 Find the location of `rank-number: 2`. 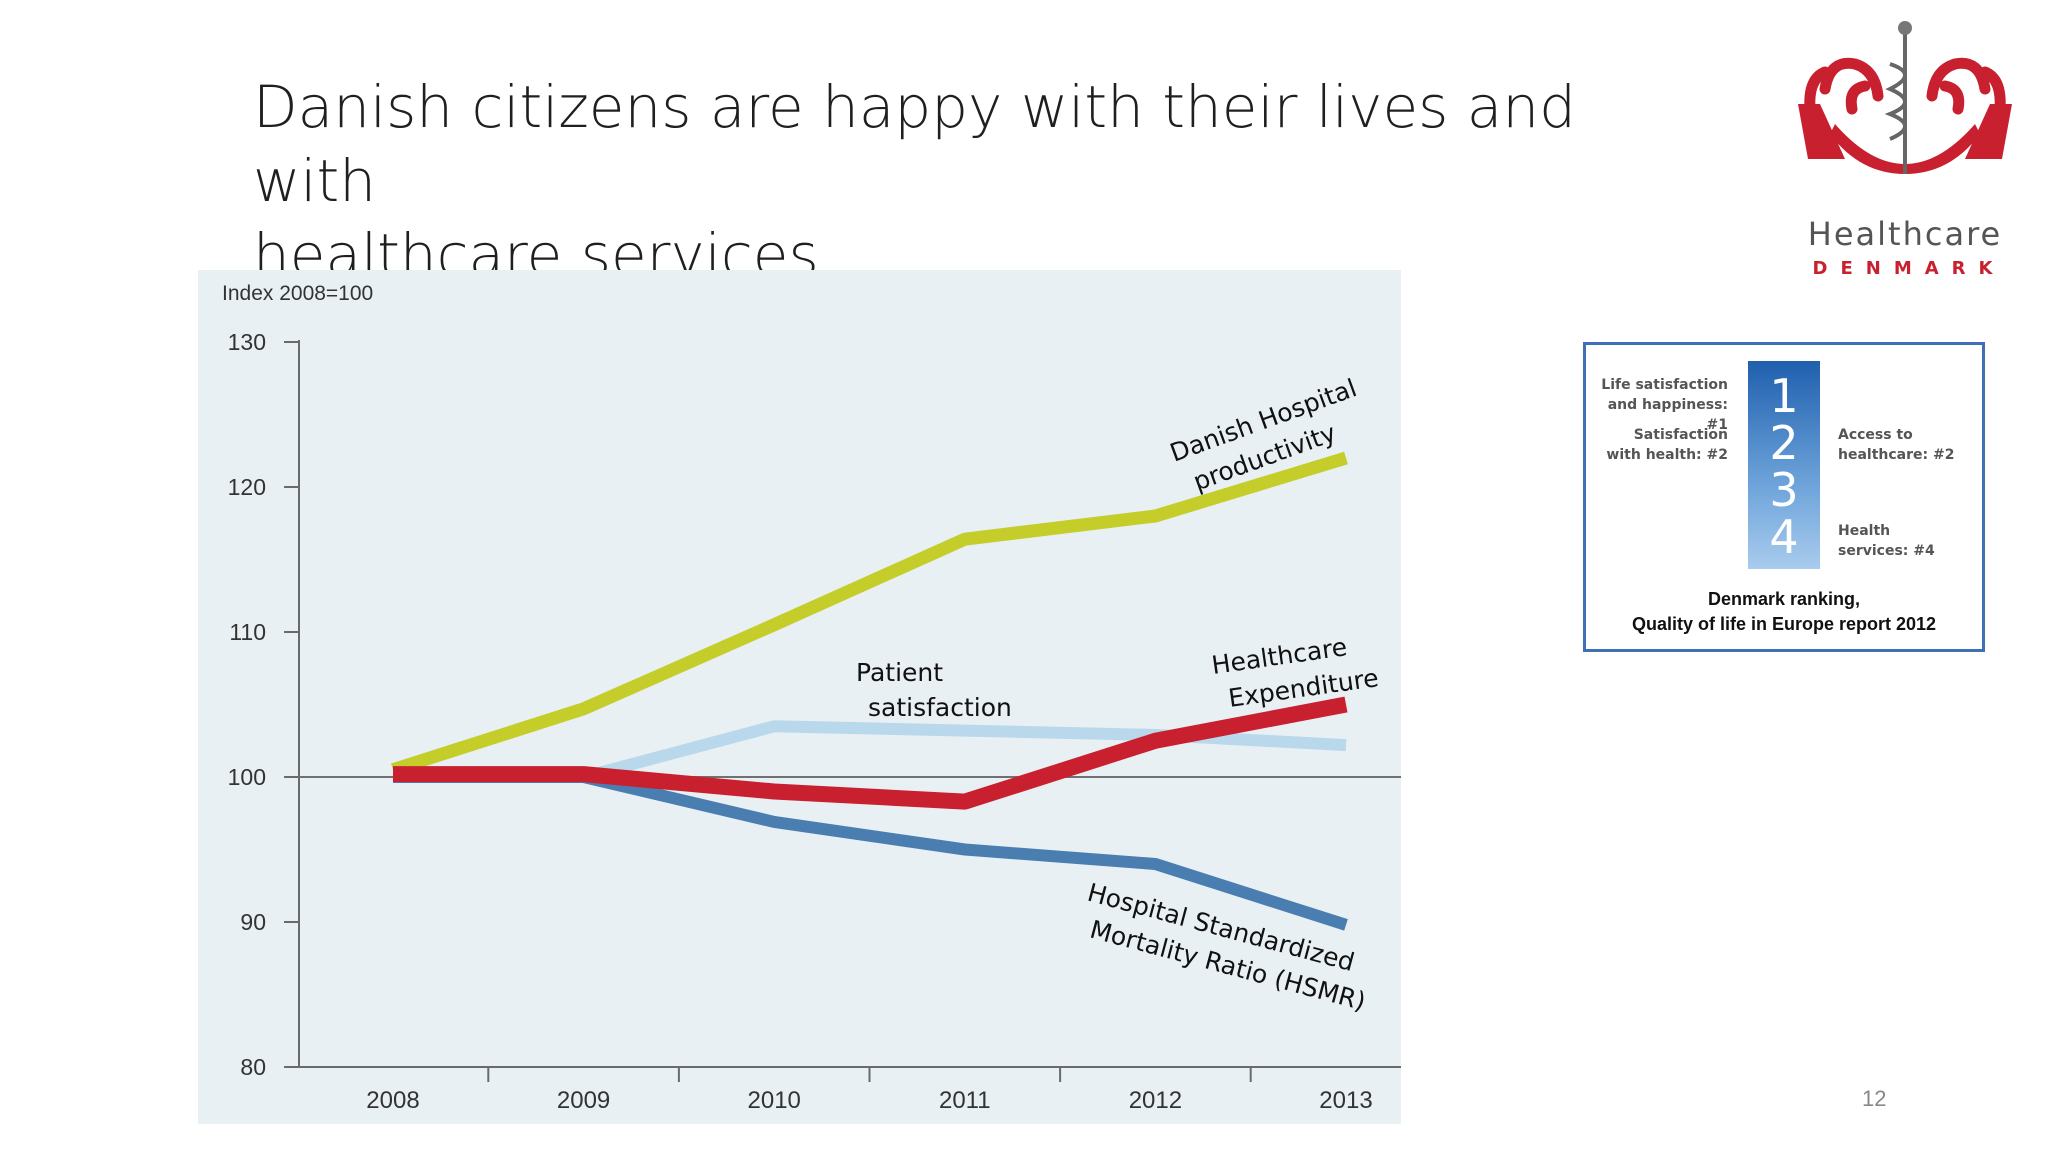

rank-number: 2 is located at coordinates (1784, 443).